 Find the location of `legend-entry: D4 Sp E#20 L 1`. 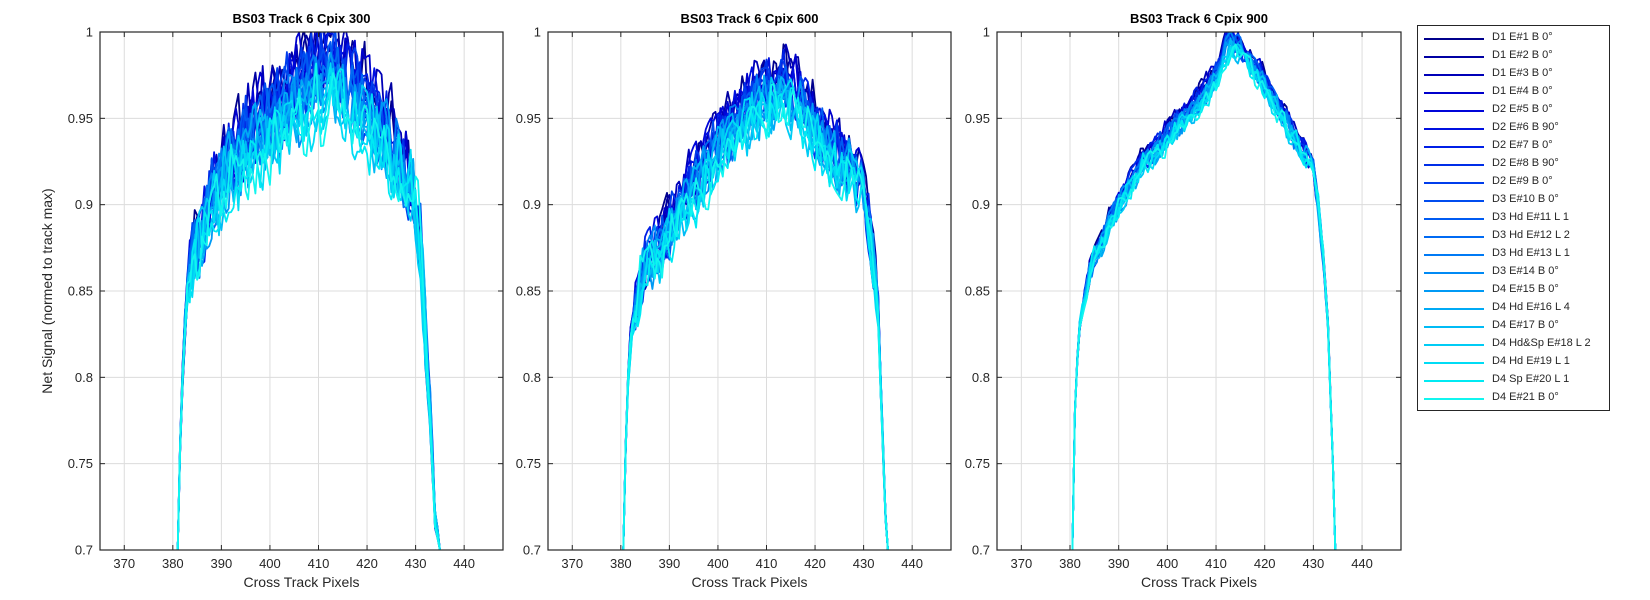

legend-entry: D4 Sp E#20 L 1 is located at coordinates (1516, 381).